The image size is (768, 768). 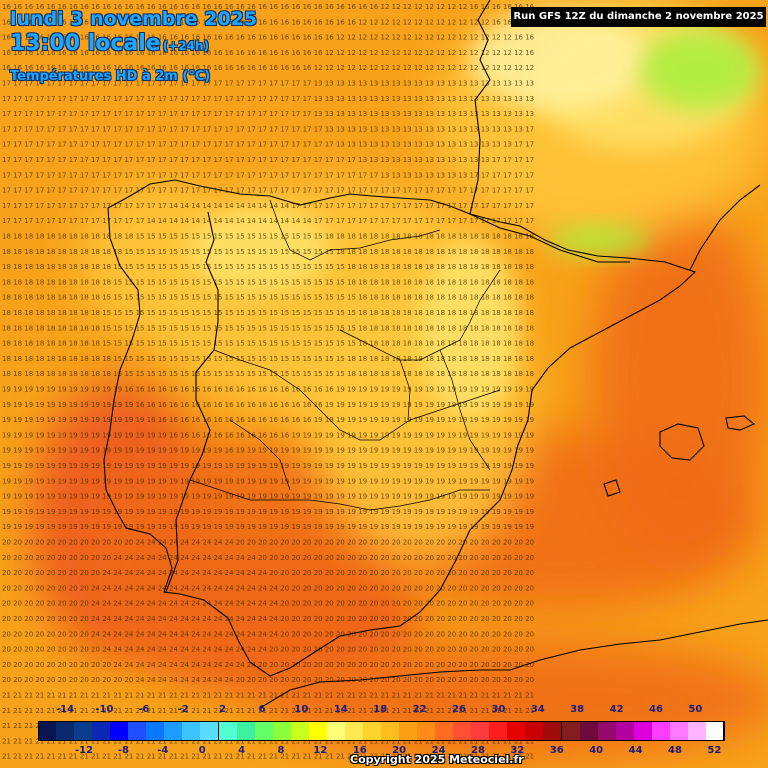 I want to click on model-run-label: Run GFS 12Z du dimanche 2 novembre 2025, so click(x=638, y=17).